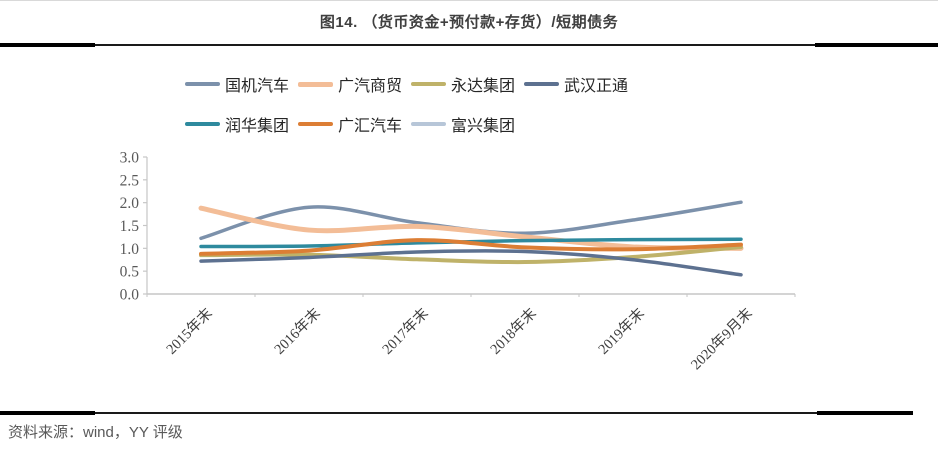 The height and width of the screenshot is (460, 938). Describe the element at coordinates (483, 126) in the screenshot. I see `legend-label: 富兴集团` at that location.